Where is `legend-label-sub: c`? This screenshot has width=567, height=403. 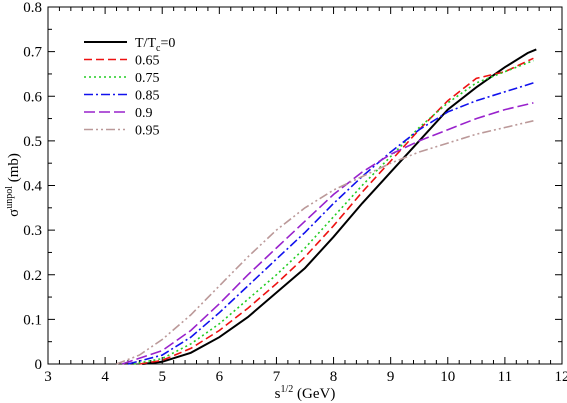
legend-label-sub: c is located at coordinates (158, 48).